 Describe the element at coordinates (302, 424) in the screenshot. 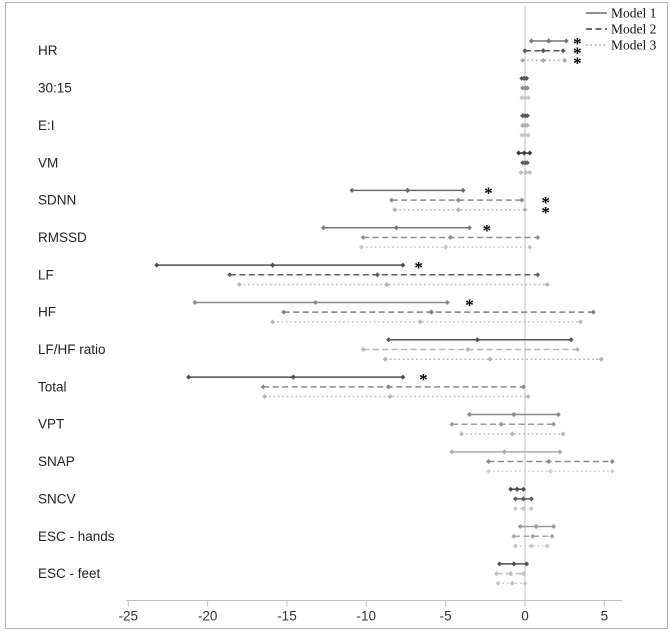

I see `row-group: VPT` at that location.